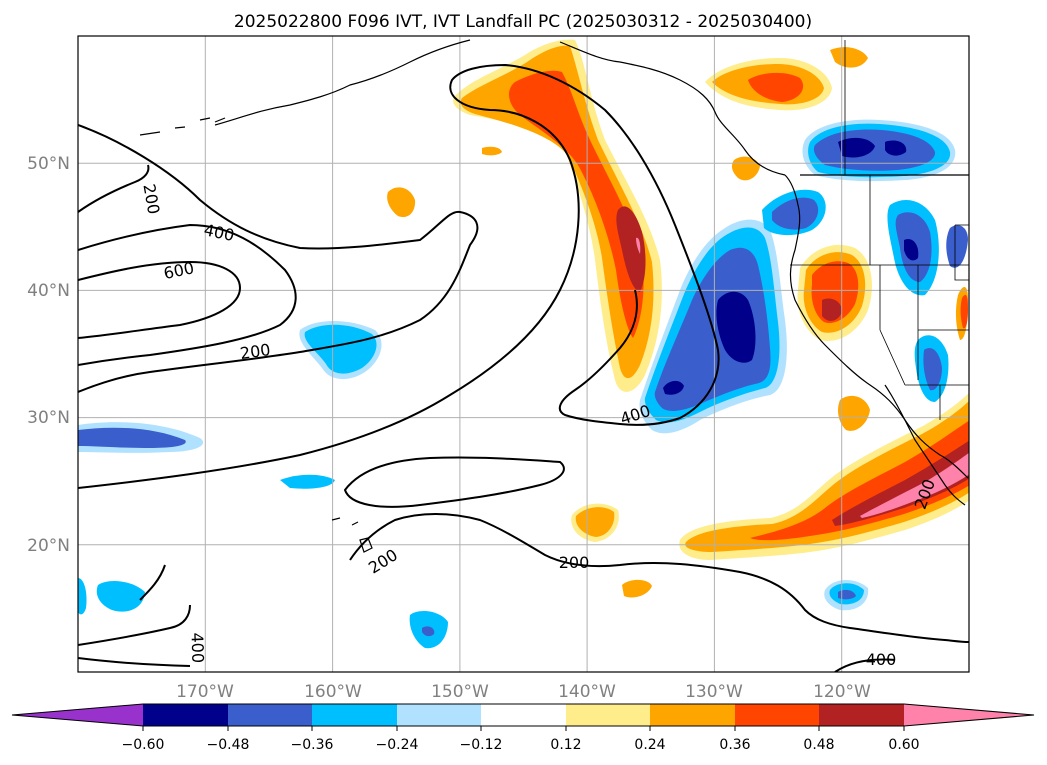  I want to click on alaska-coast, so click(500, 107).